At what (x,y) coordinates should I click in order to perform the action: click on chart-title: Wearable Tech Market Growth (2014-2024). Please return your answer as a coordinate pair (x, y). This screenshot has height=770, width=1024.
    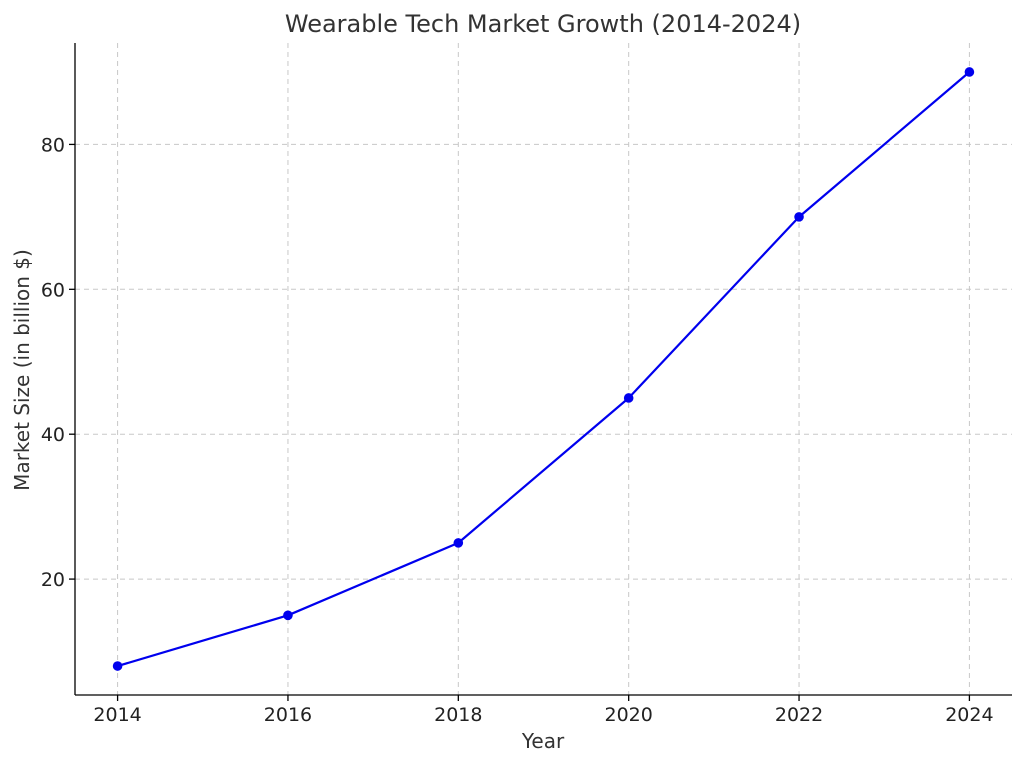
    Looking at the image, I should click on (543, 24).